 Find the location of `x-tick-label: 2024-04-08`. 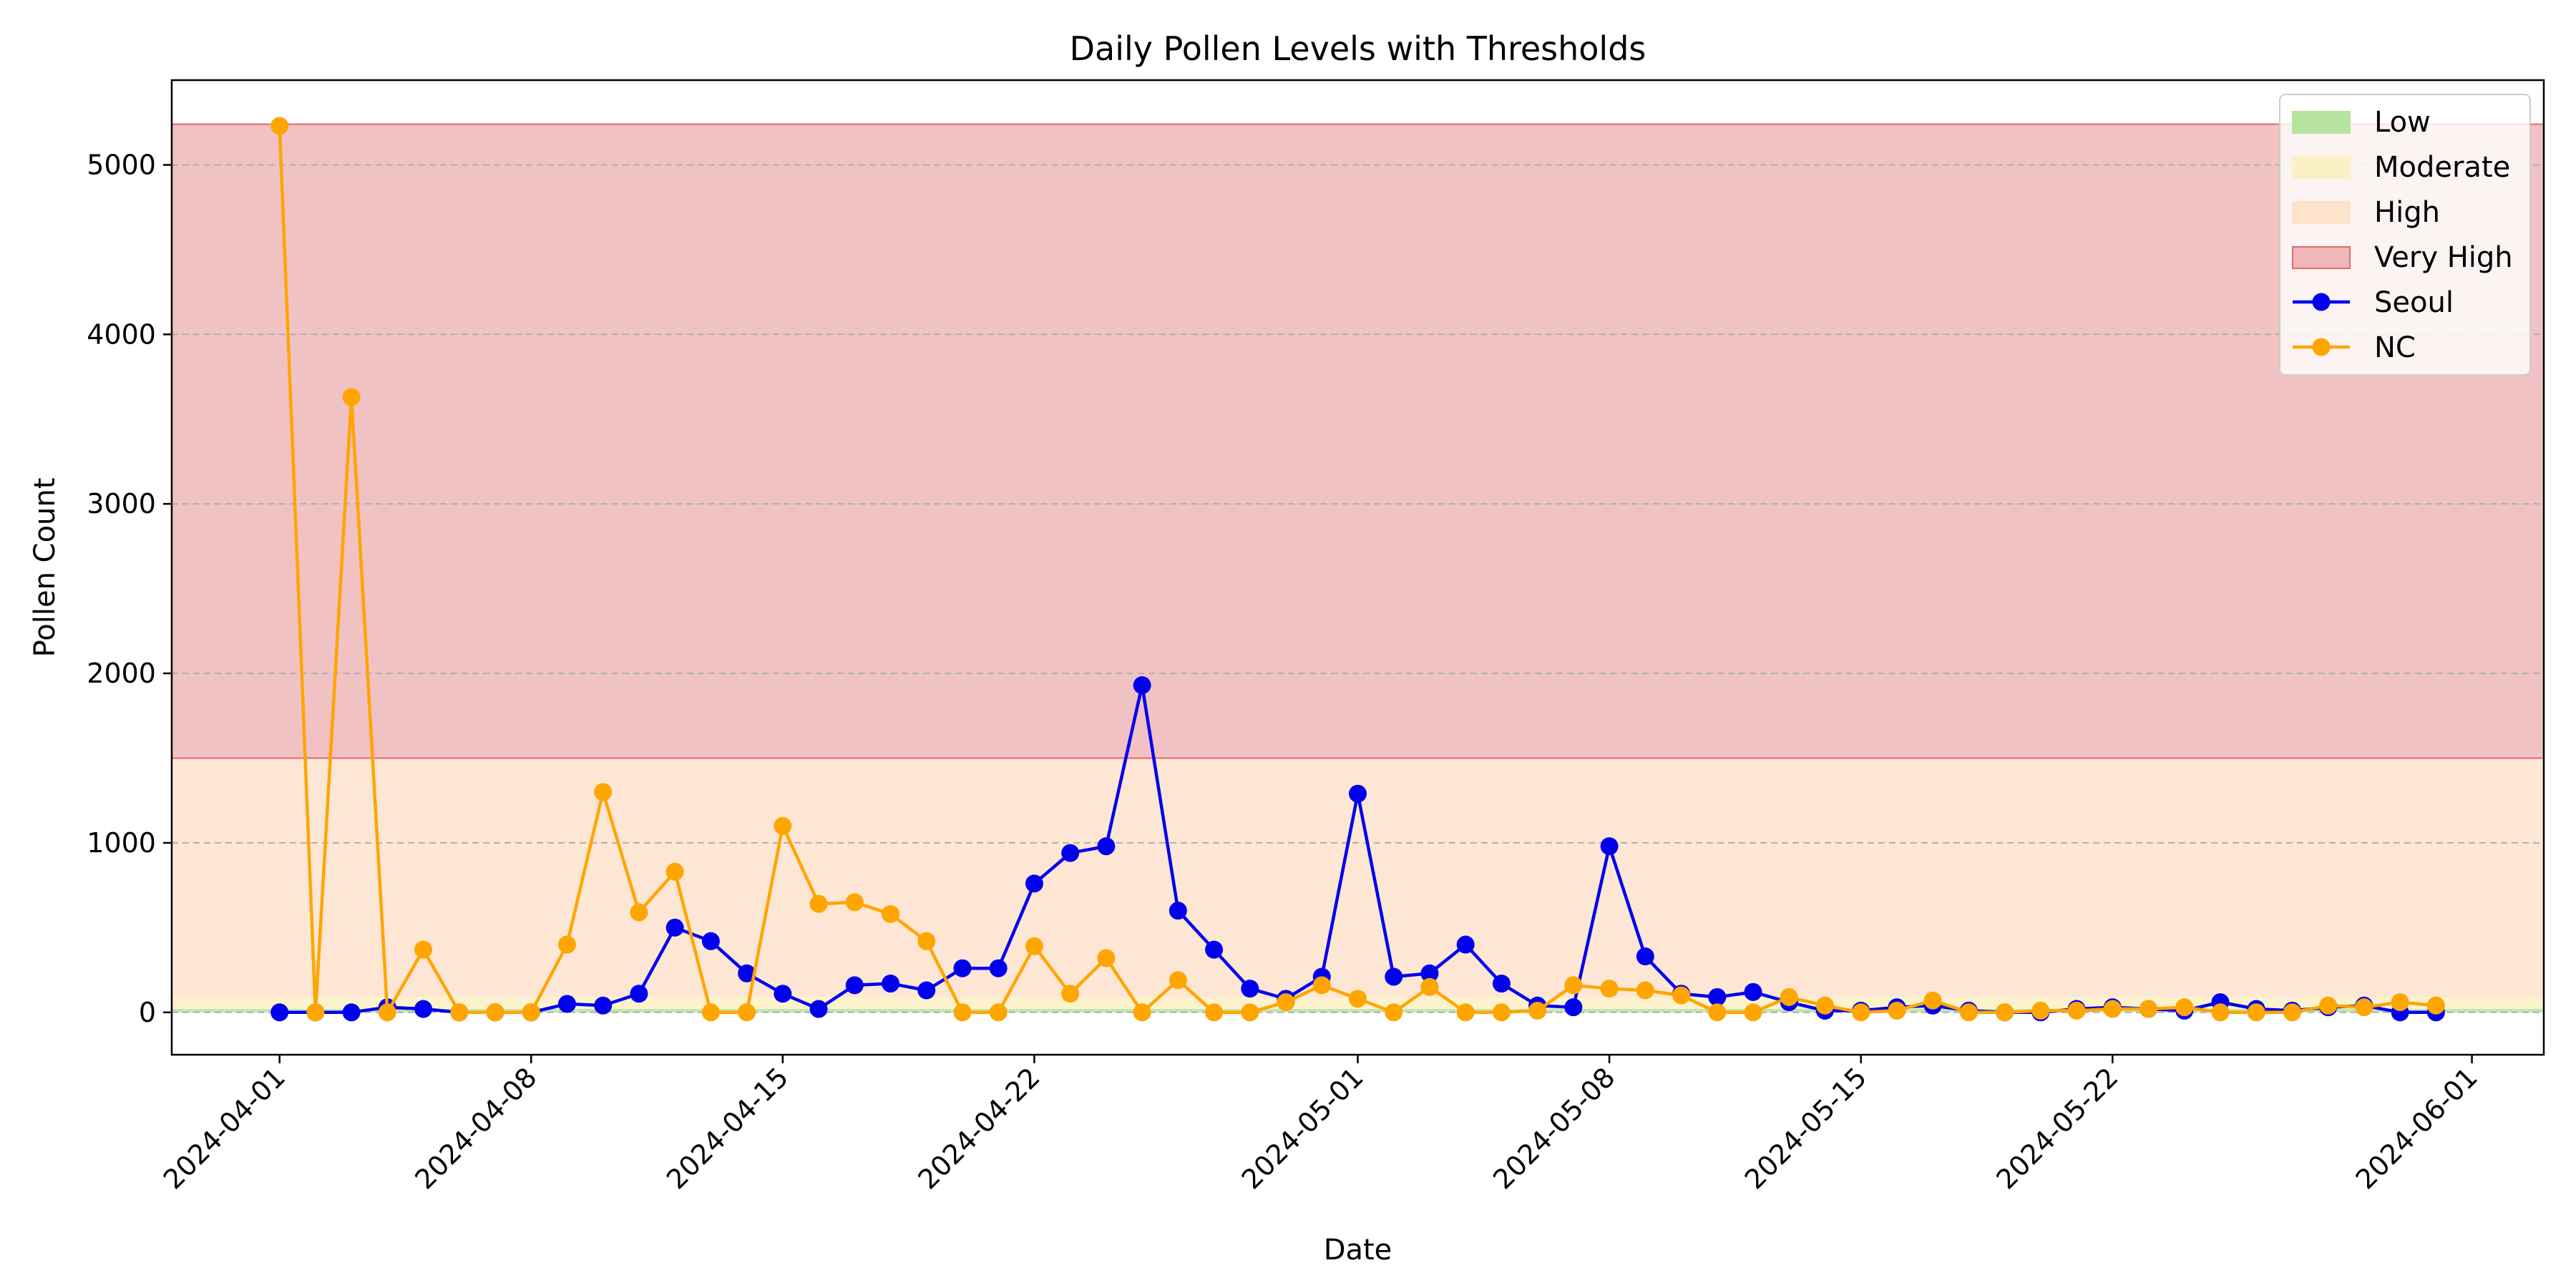

x-tick-label: 2024-04-08 is located at coordinates (475, 1128).